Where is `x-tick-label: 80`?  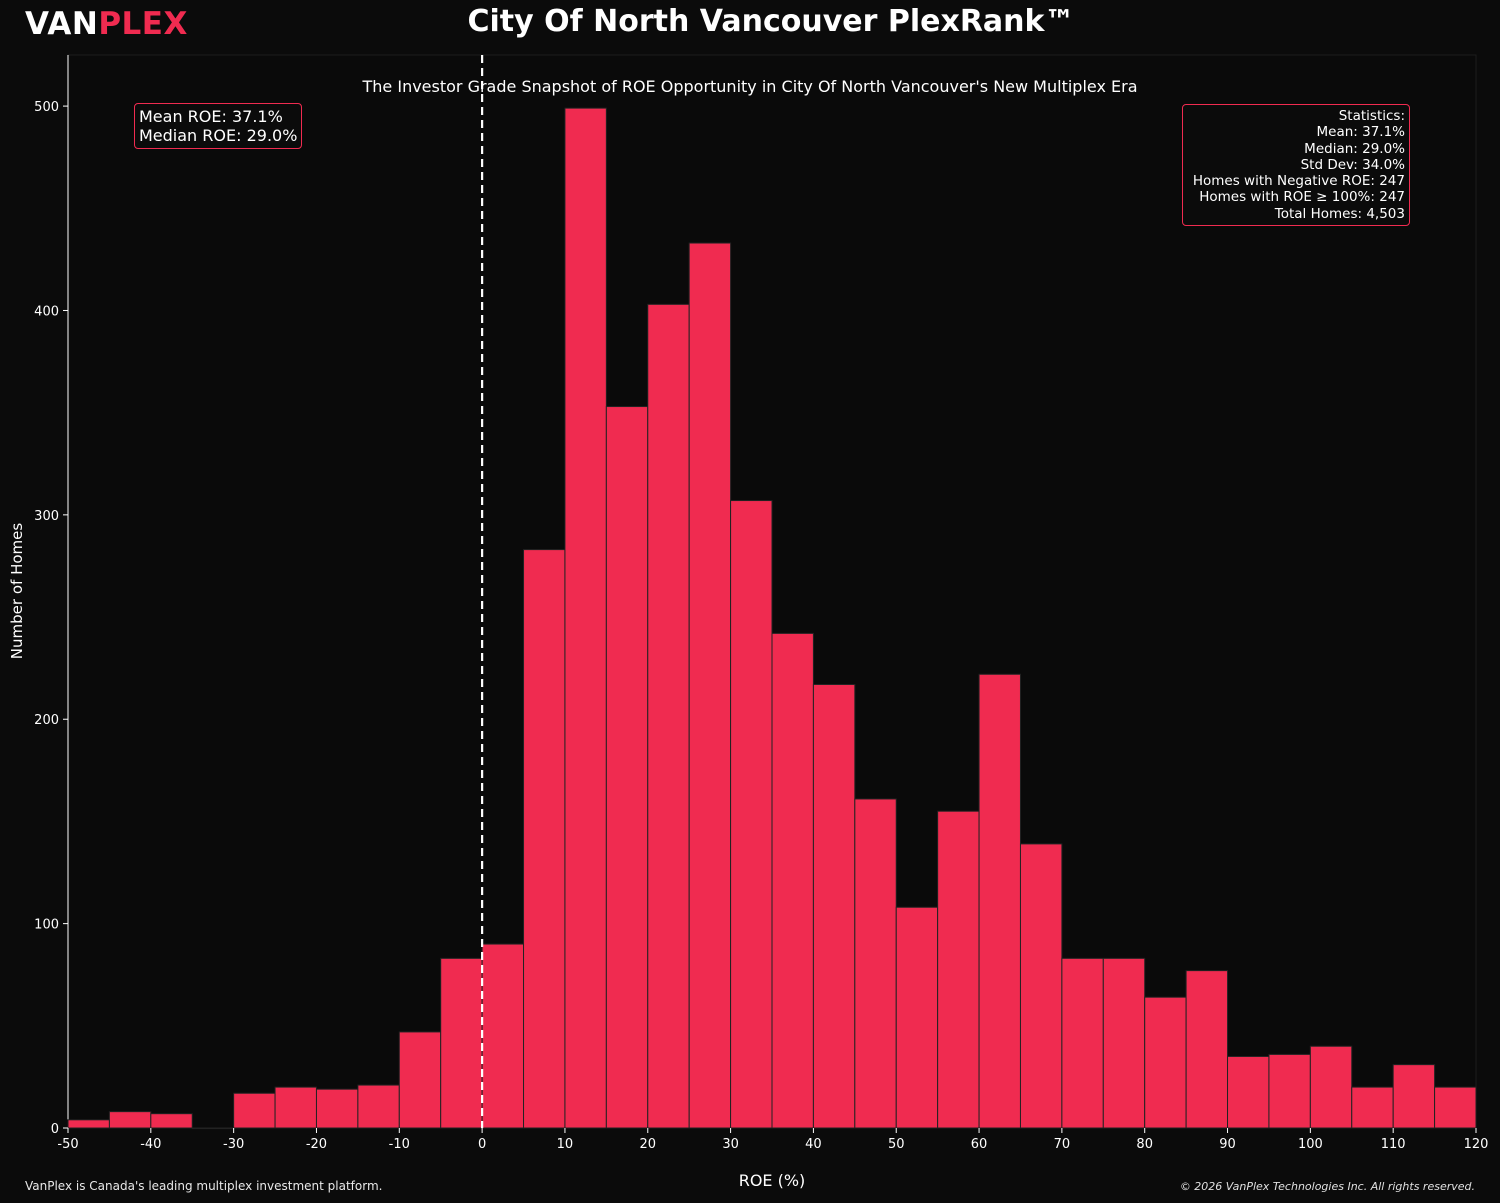
x-tick-label: 80 is located at coordinates (1144, 1144).